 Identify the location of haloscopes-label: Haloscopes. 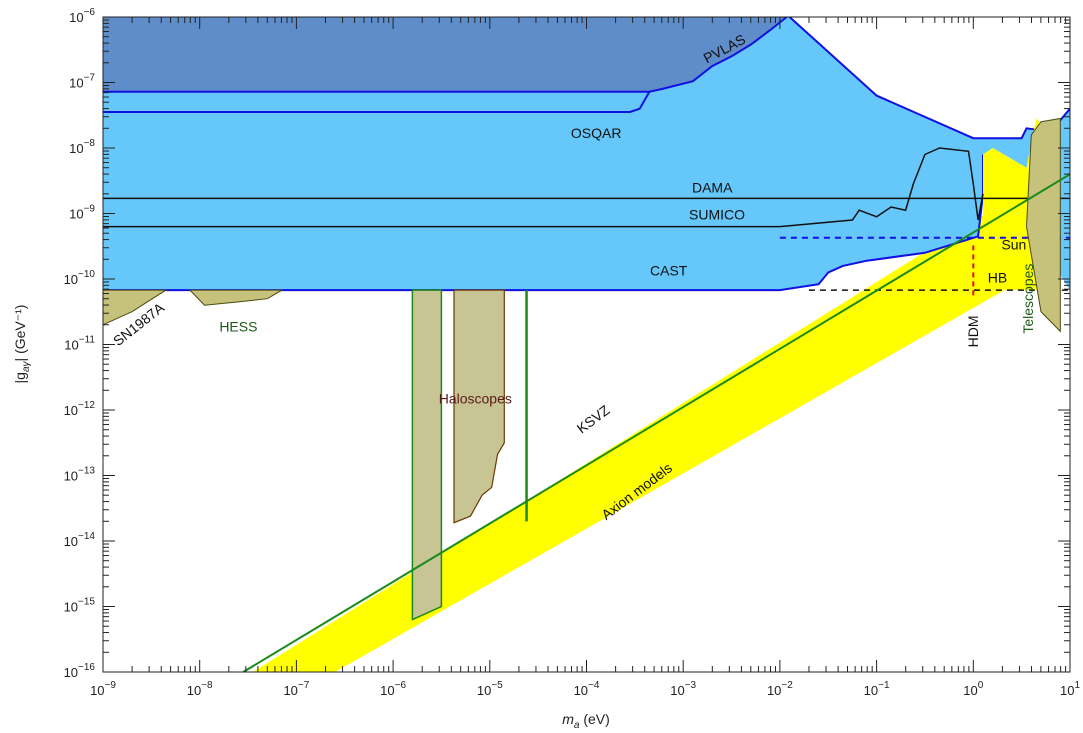
(475, 398).